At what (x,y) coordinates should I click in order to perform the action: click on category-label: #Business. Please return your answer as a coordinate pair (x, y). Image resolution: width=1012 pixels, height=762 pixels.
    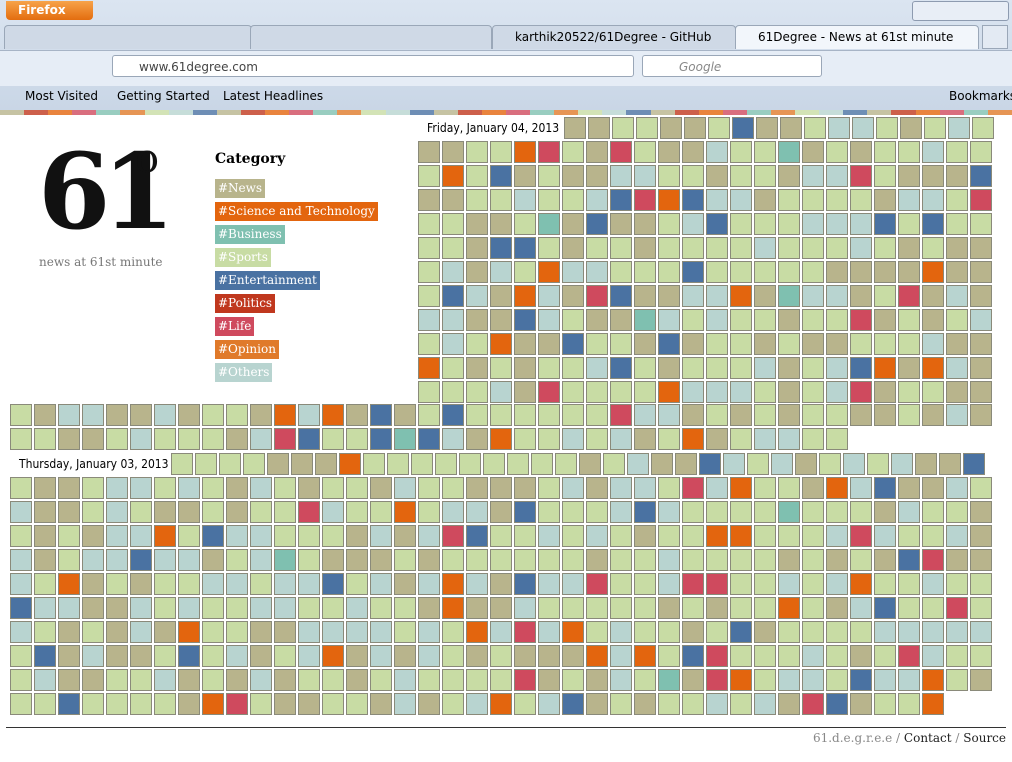
    Looking at the image, I should click on (250, 234).